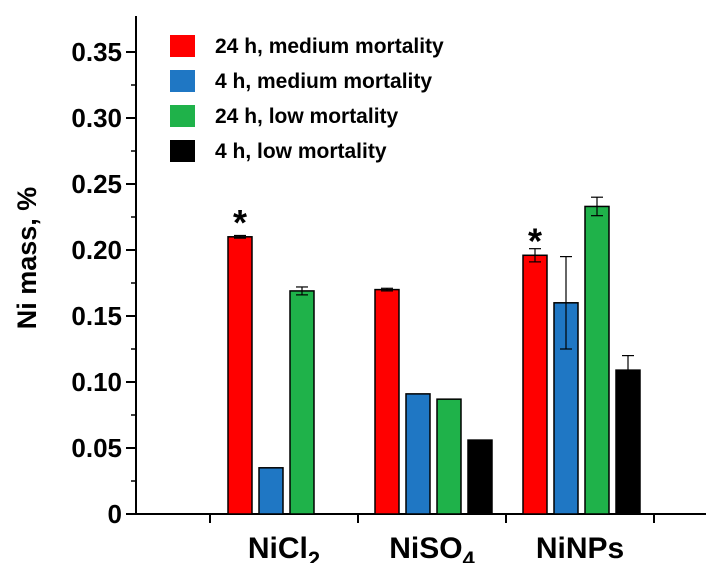 The width and height of the screenshot is (718, 563). Describe the element at coordinates (329, 46) in the screenshot. I see `legend-label: 24 h, medium mortality` at that location.